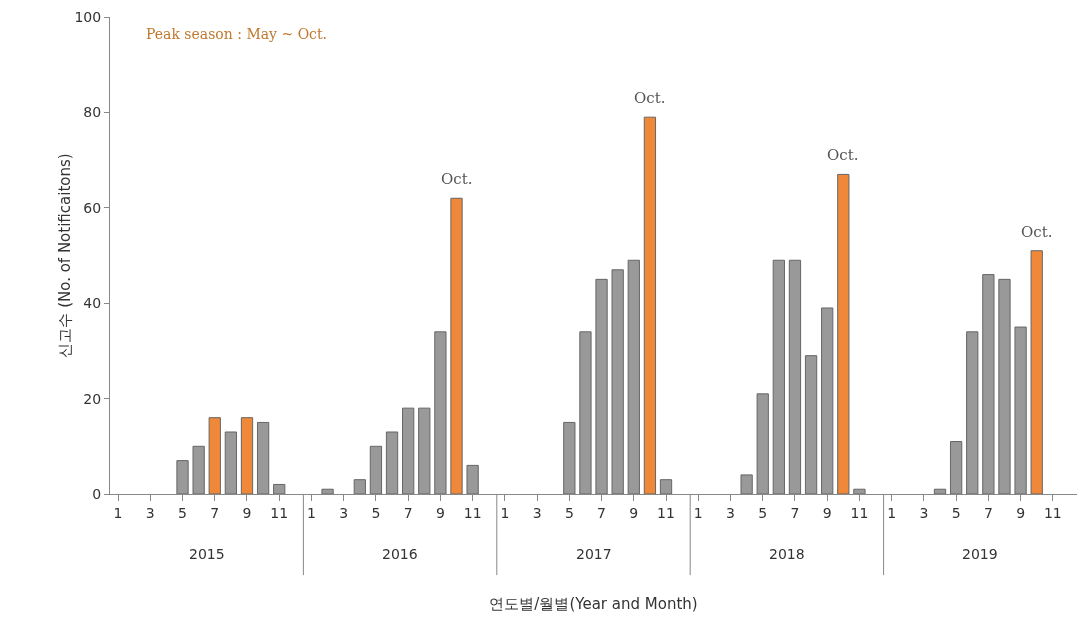 Image resolution: width=1085 pixels, height=644 pixels. I want to click on annotation: Peak season : May ~ Oct., so click(237, 34).